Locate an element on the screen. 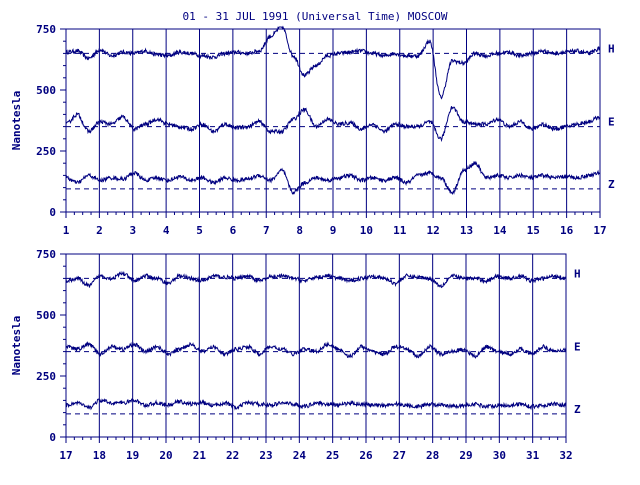 Image resolution: width=640 pixels, height=485 pixels. x-tick-label: 29 is located at coordinates (465, 455).